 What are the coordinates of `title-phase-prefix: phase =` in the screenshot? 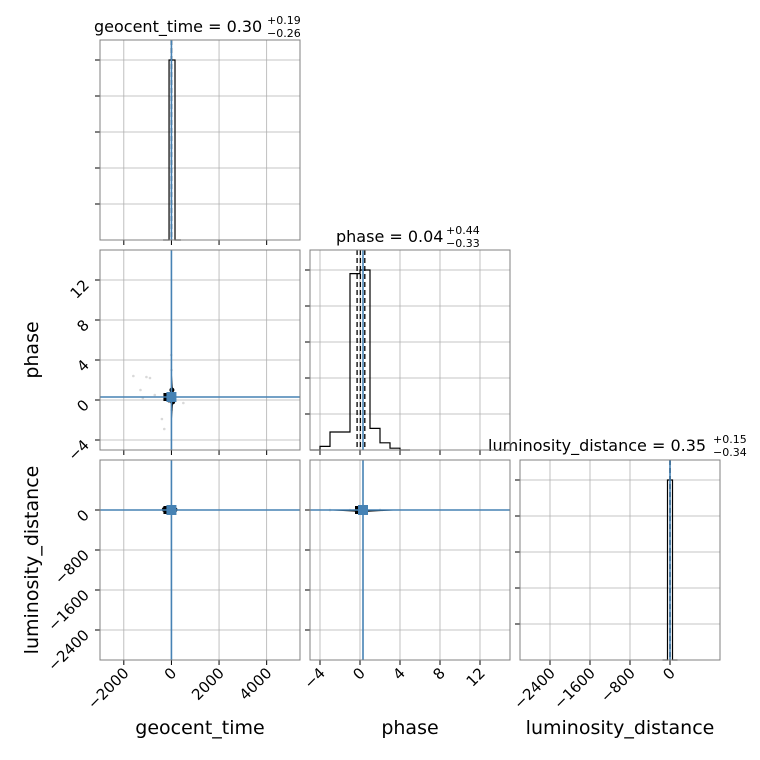 It's located at (372, 236).